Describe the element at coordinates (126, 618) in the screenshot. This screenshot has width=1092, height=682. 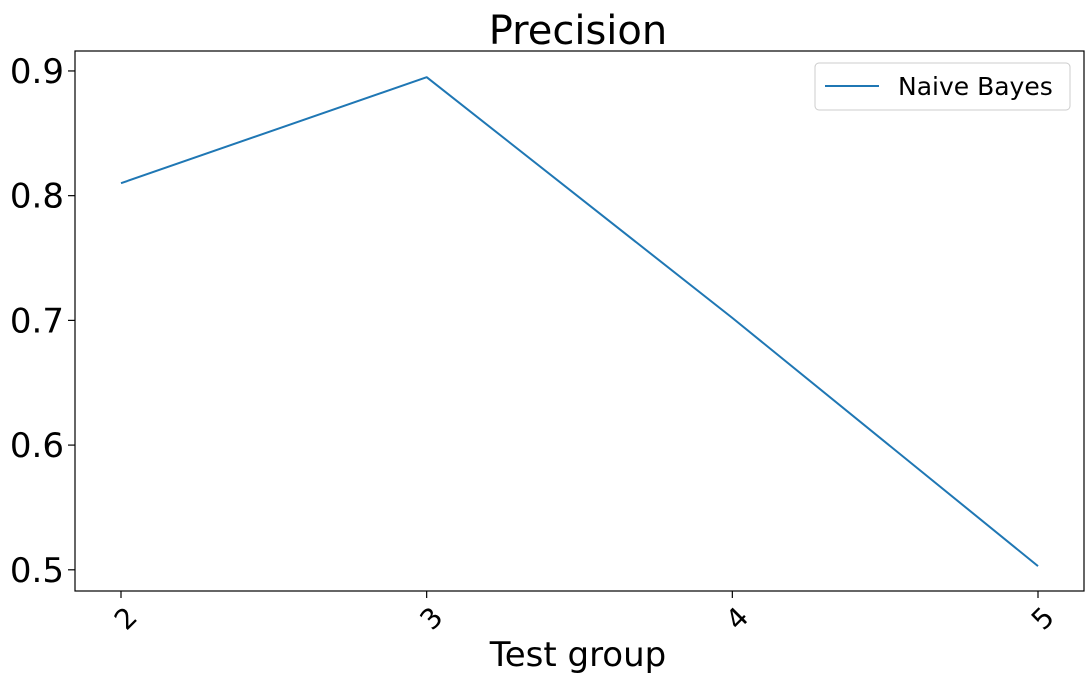
I see `x-tick-label: 2` at that location.